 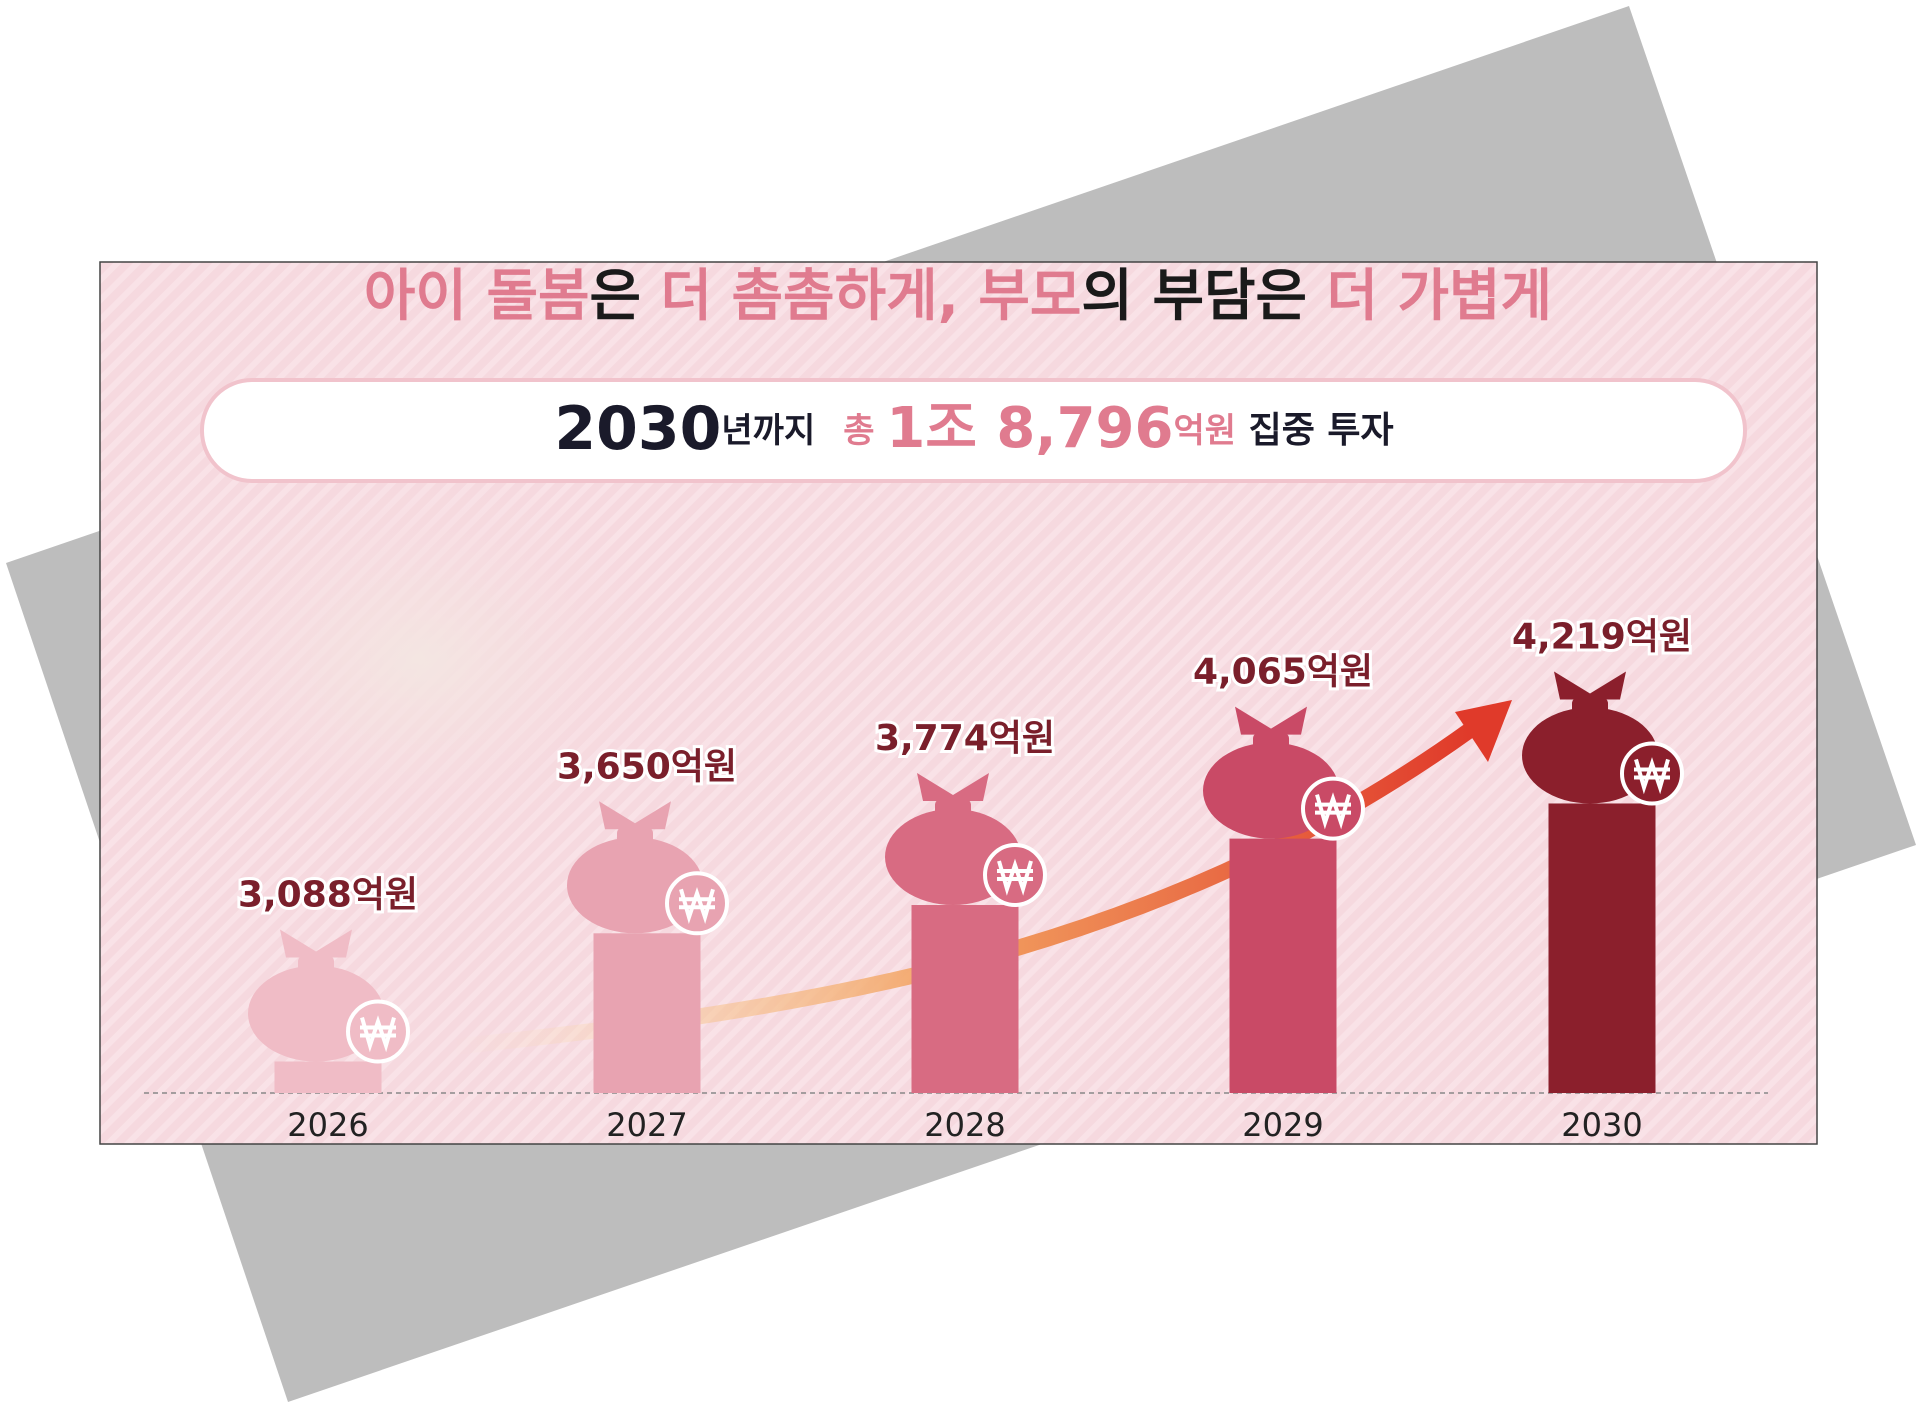 What do you see at coordinates (420, 660) in the screenshot?
I see `family-photo` at bounding box center [420, 660].